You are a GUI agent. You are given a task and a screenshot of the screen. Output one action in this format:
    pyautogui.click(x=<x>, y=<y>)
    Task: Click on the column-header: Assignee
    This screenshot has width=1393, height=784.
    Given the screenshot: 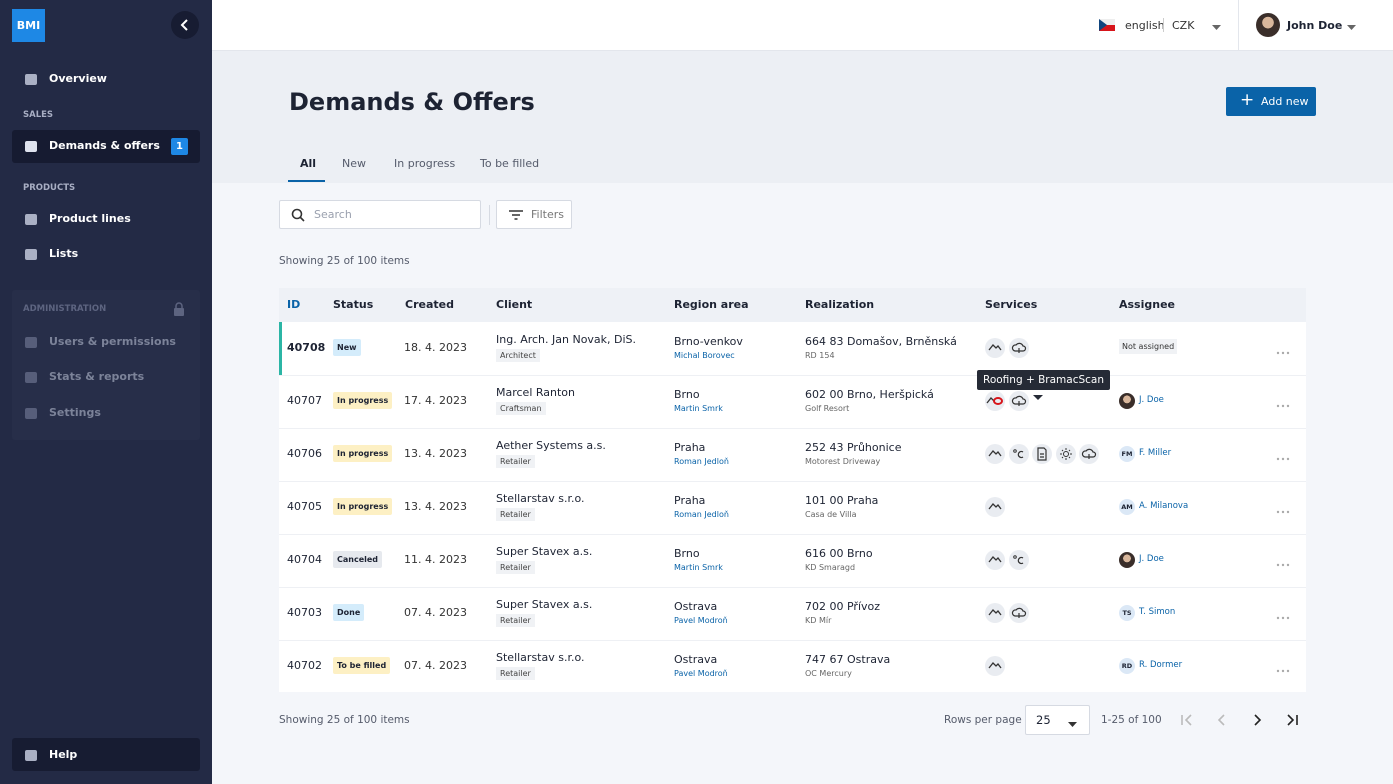 What is the action you would take?
    pyautogui.click(x=1147, y=304)
    